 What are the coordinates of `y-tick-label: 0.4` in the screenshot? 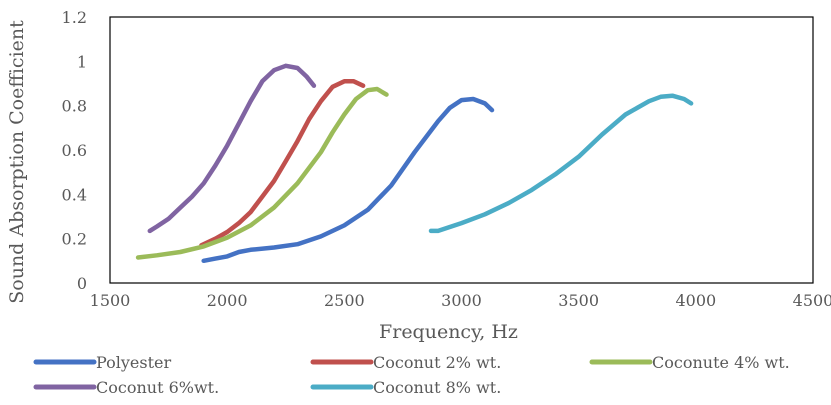 It's located at (74, 194).